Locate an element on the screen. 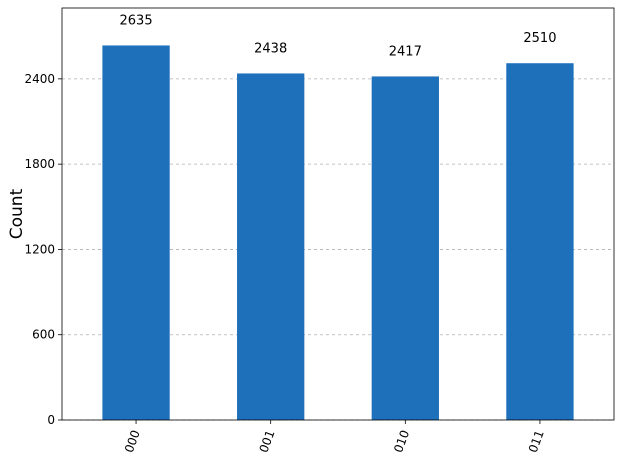  y-tick-label: 1200 is located at coordinates (39, 249).